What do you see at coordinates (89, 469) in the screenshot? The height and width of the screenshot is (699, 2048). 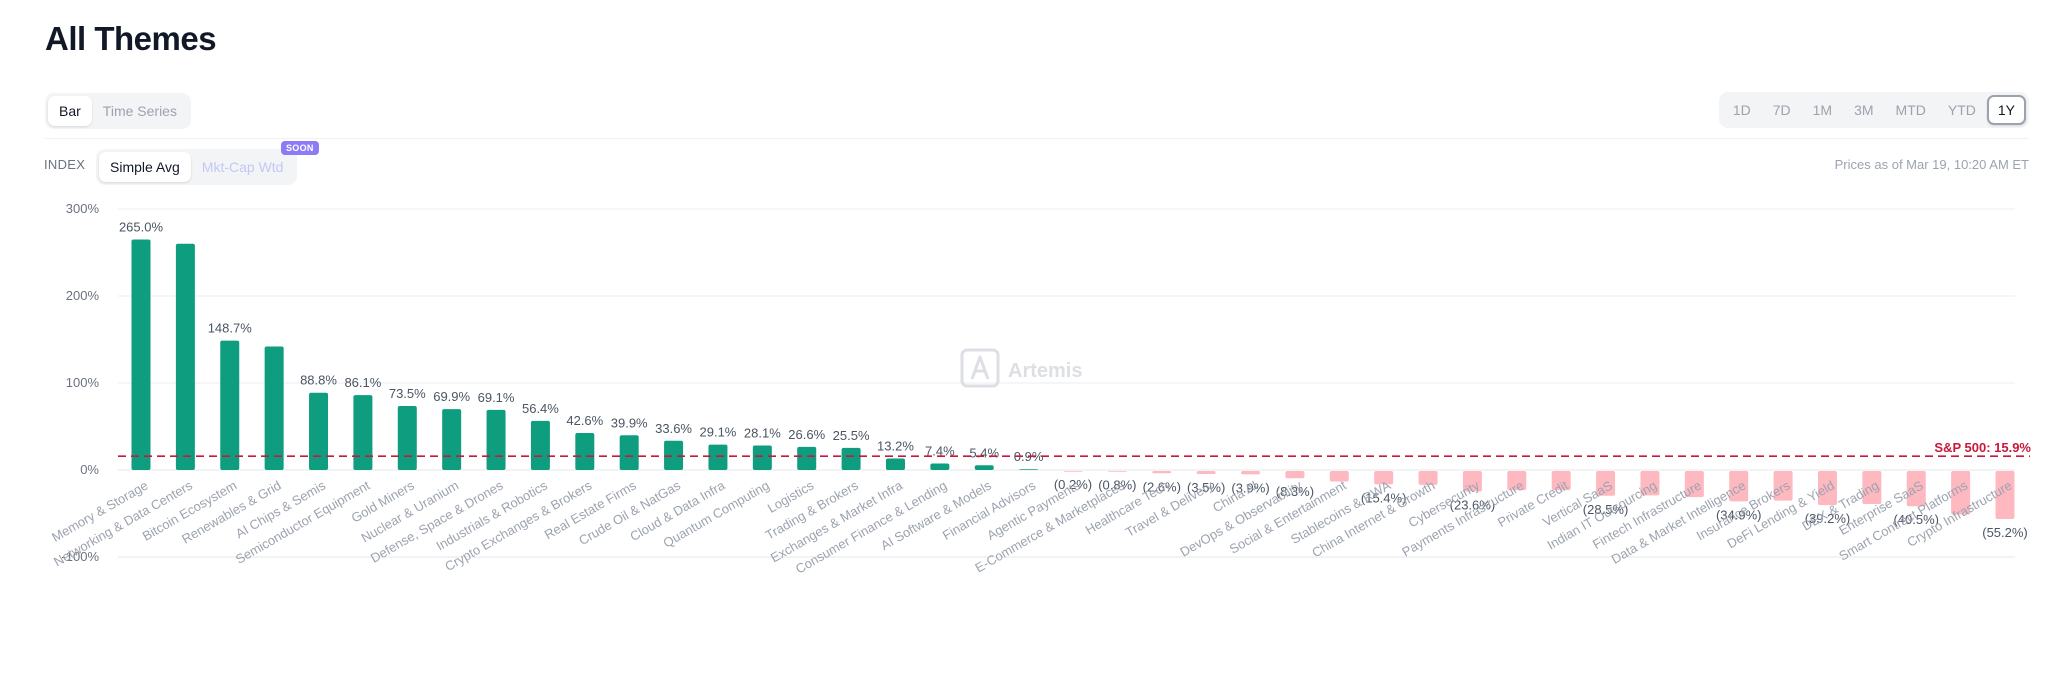 I see `y-tick-label: 0%` at bounding box center [89, 469].